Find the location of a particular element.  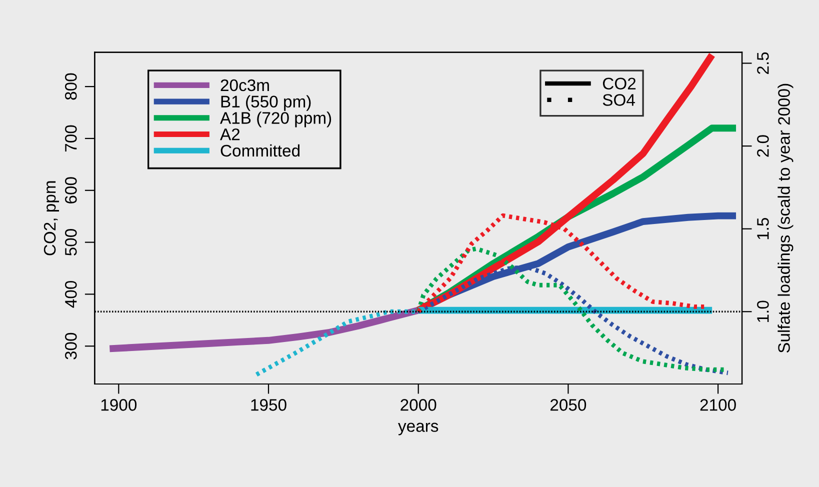

y-tick-label: 500 is located at coordinates (70, 242).